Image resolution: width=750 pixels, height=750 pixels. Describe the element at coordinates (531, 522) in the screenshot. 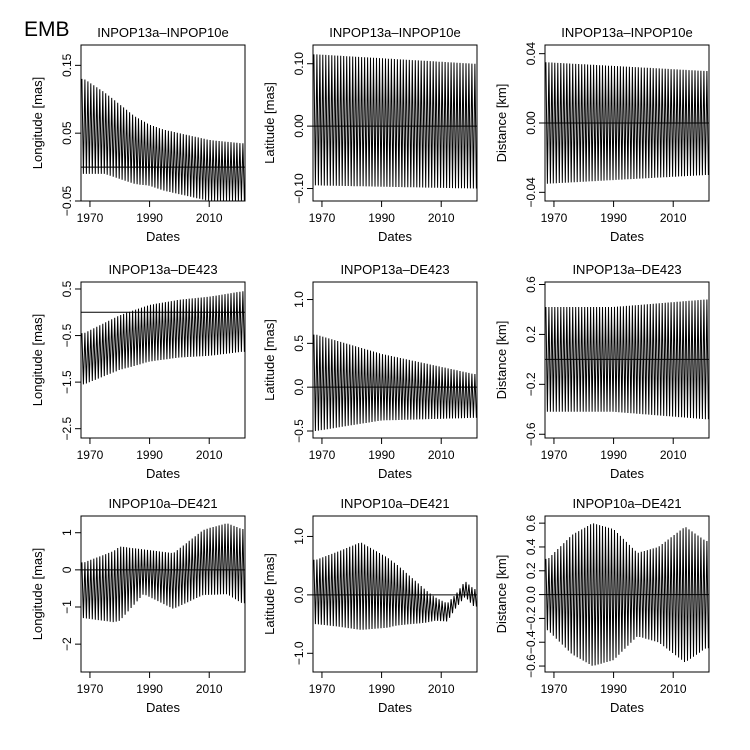

I see `y-tick-label: 0.6` at that location.